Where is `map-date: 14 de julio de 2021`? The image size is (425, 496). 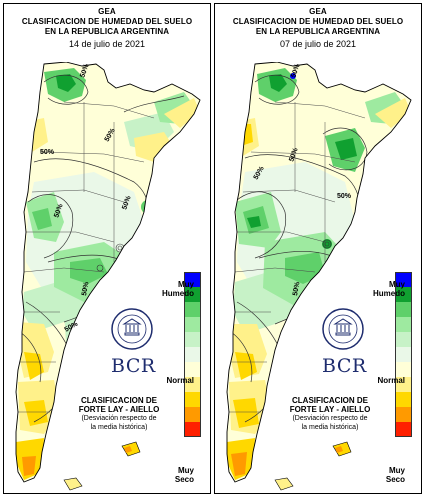 map-date: 14 de julio de 2021 is located at coordinates (107, 44).